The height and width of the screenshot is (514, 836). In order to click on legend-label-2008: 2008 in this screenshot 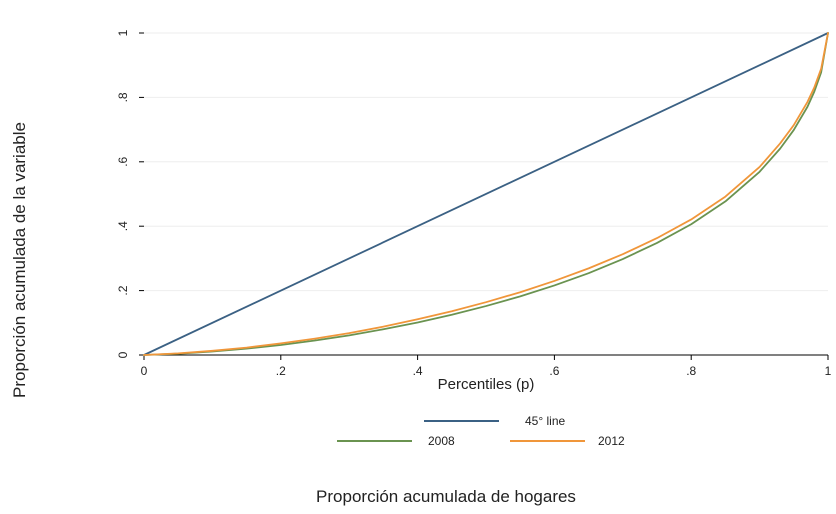, I will do `click(441, 441)`.